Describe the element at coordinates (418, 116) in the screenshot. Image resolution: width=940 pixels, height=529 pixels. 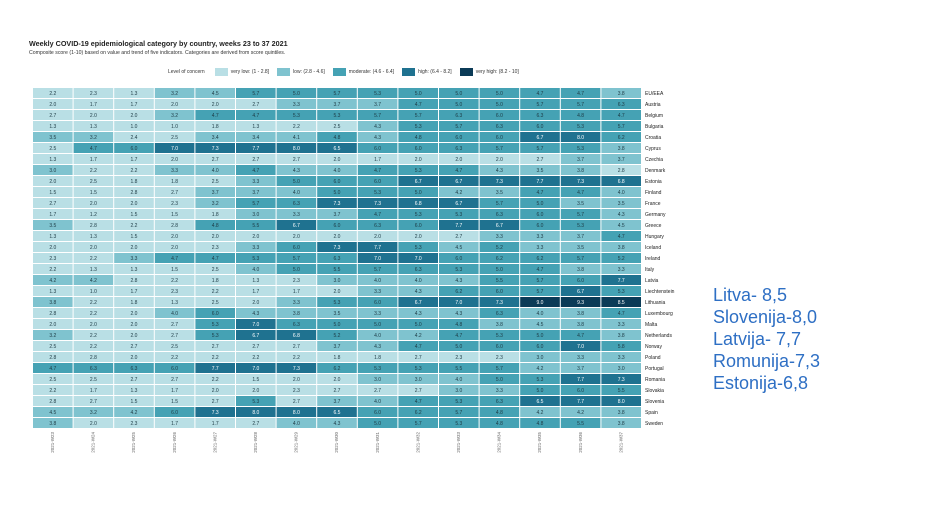
I see `cell-value-label: 5.7` at that location.